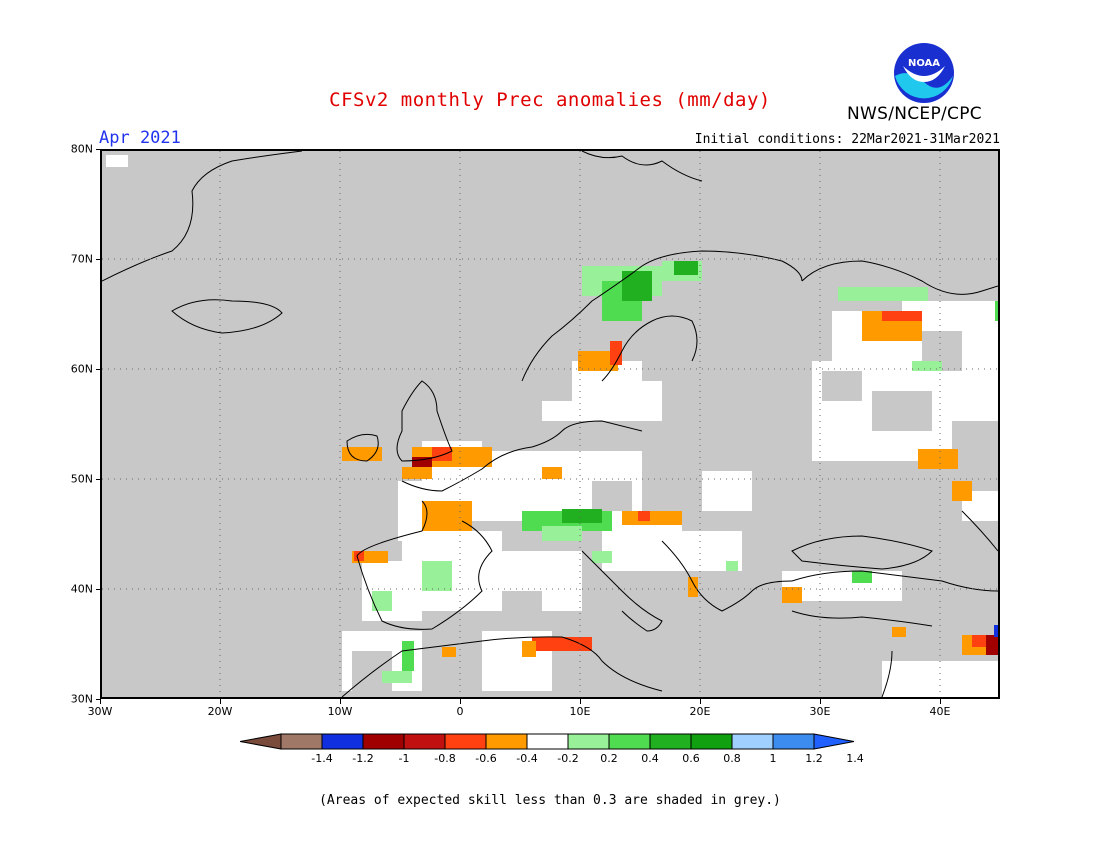 The image size is (1100, 850). Describe the element at coordinates (81, 589) in the screenshot. I see `lat-label: 40N` at that location.